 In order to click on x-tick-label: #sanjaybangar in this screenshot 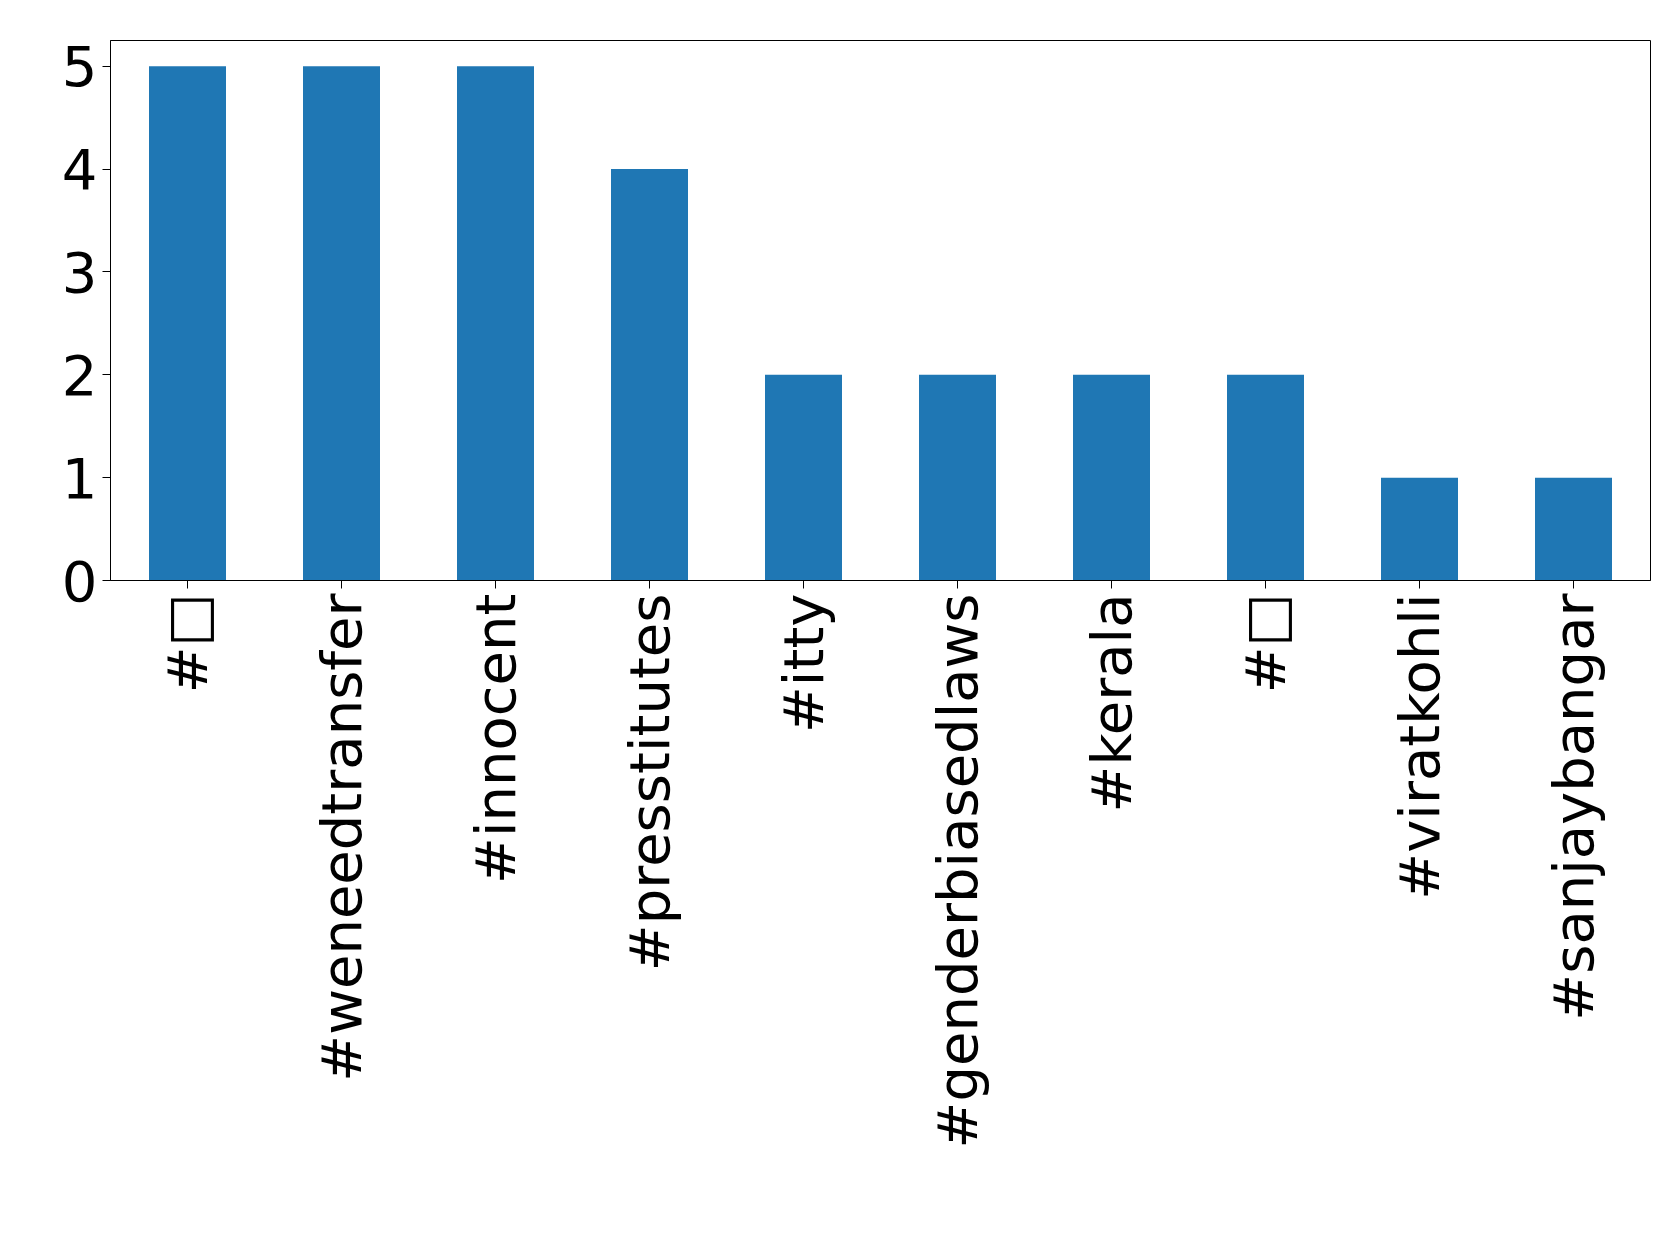, I will do `click(1573, 806)`.